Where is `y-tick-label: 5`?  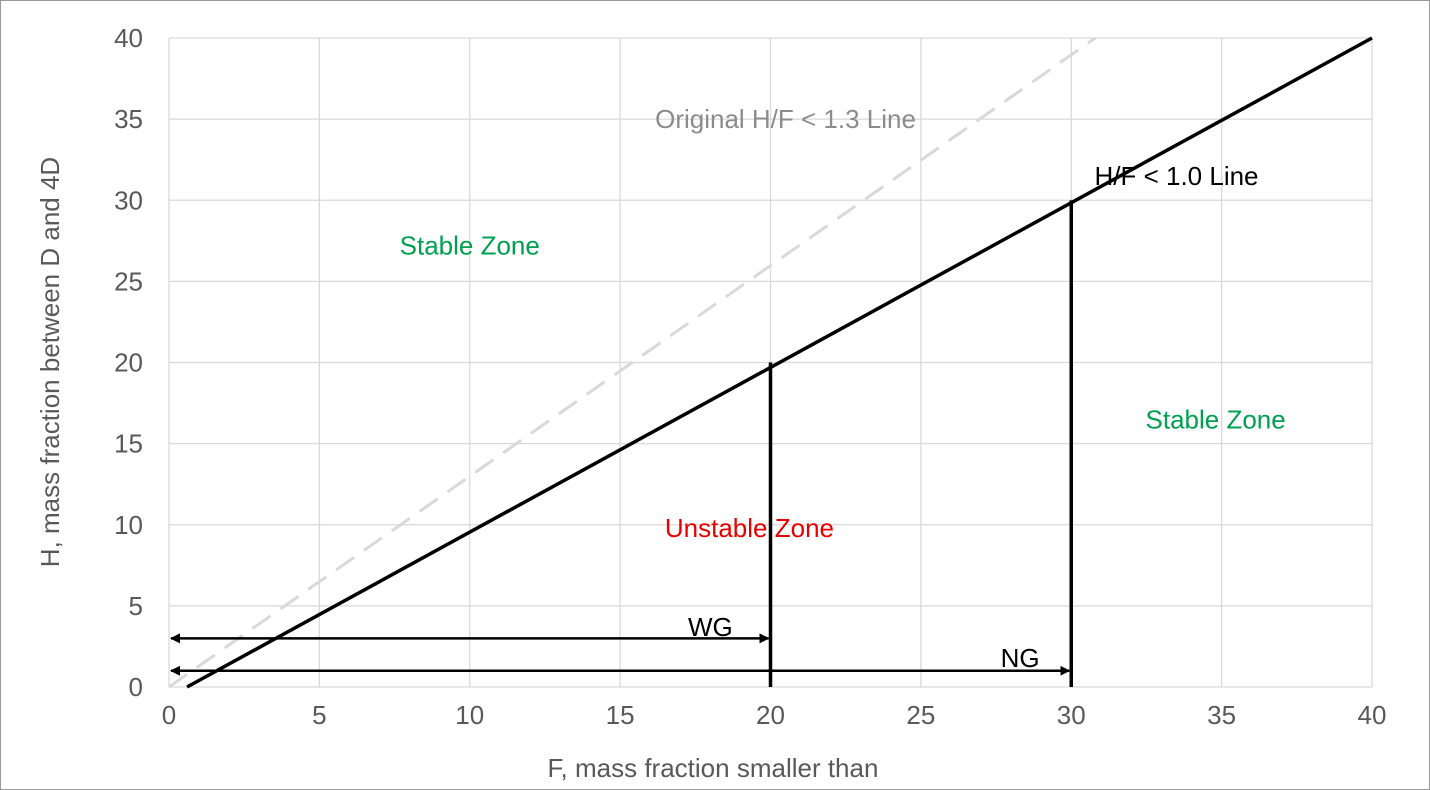
y-tick-label: 5 is located at coordinates (136, 606).